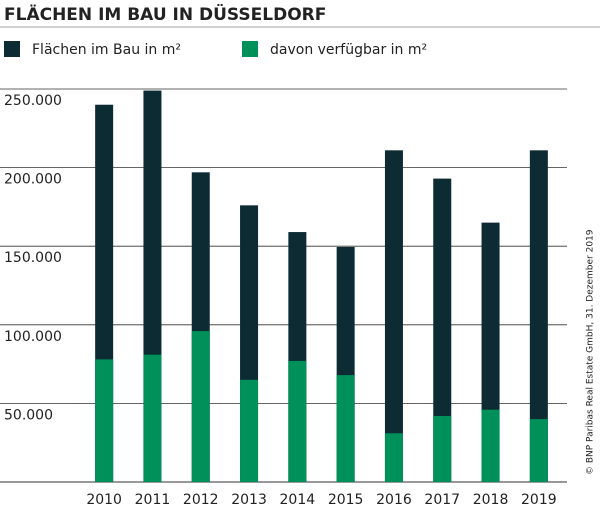 Image resolution: width=600 pixels, height=514 pixels. What do you see at coordinates (33, 180) in the screenshot?
I see `y-tick-label: 200.000` at bounding box center [33, 180].